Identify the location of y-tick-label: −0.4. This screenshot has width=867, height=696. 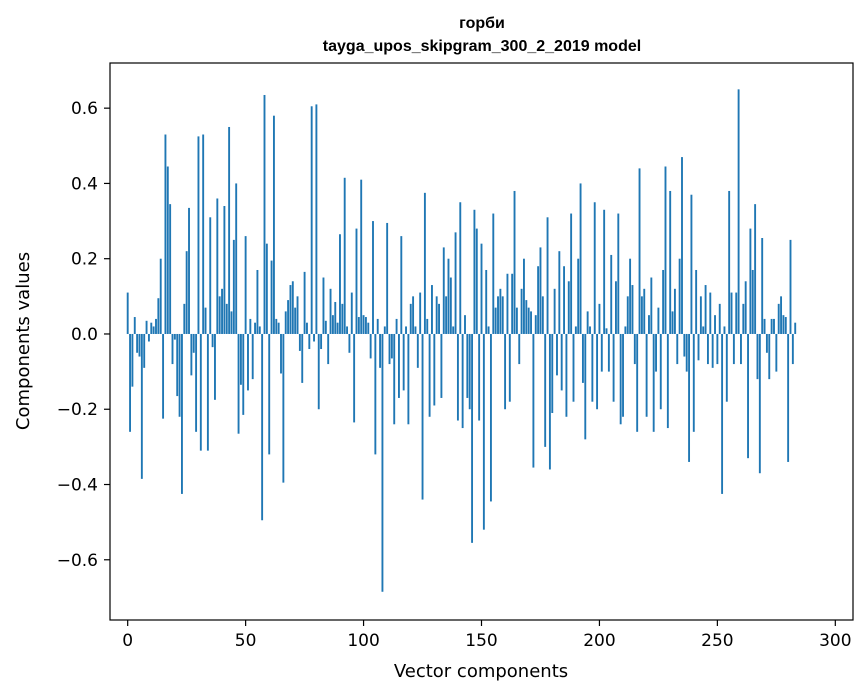
(77, 486).